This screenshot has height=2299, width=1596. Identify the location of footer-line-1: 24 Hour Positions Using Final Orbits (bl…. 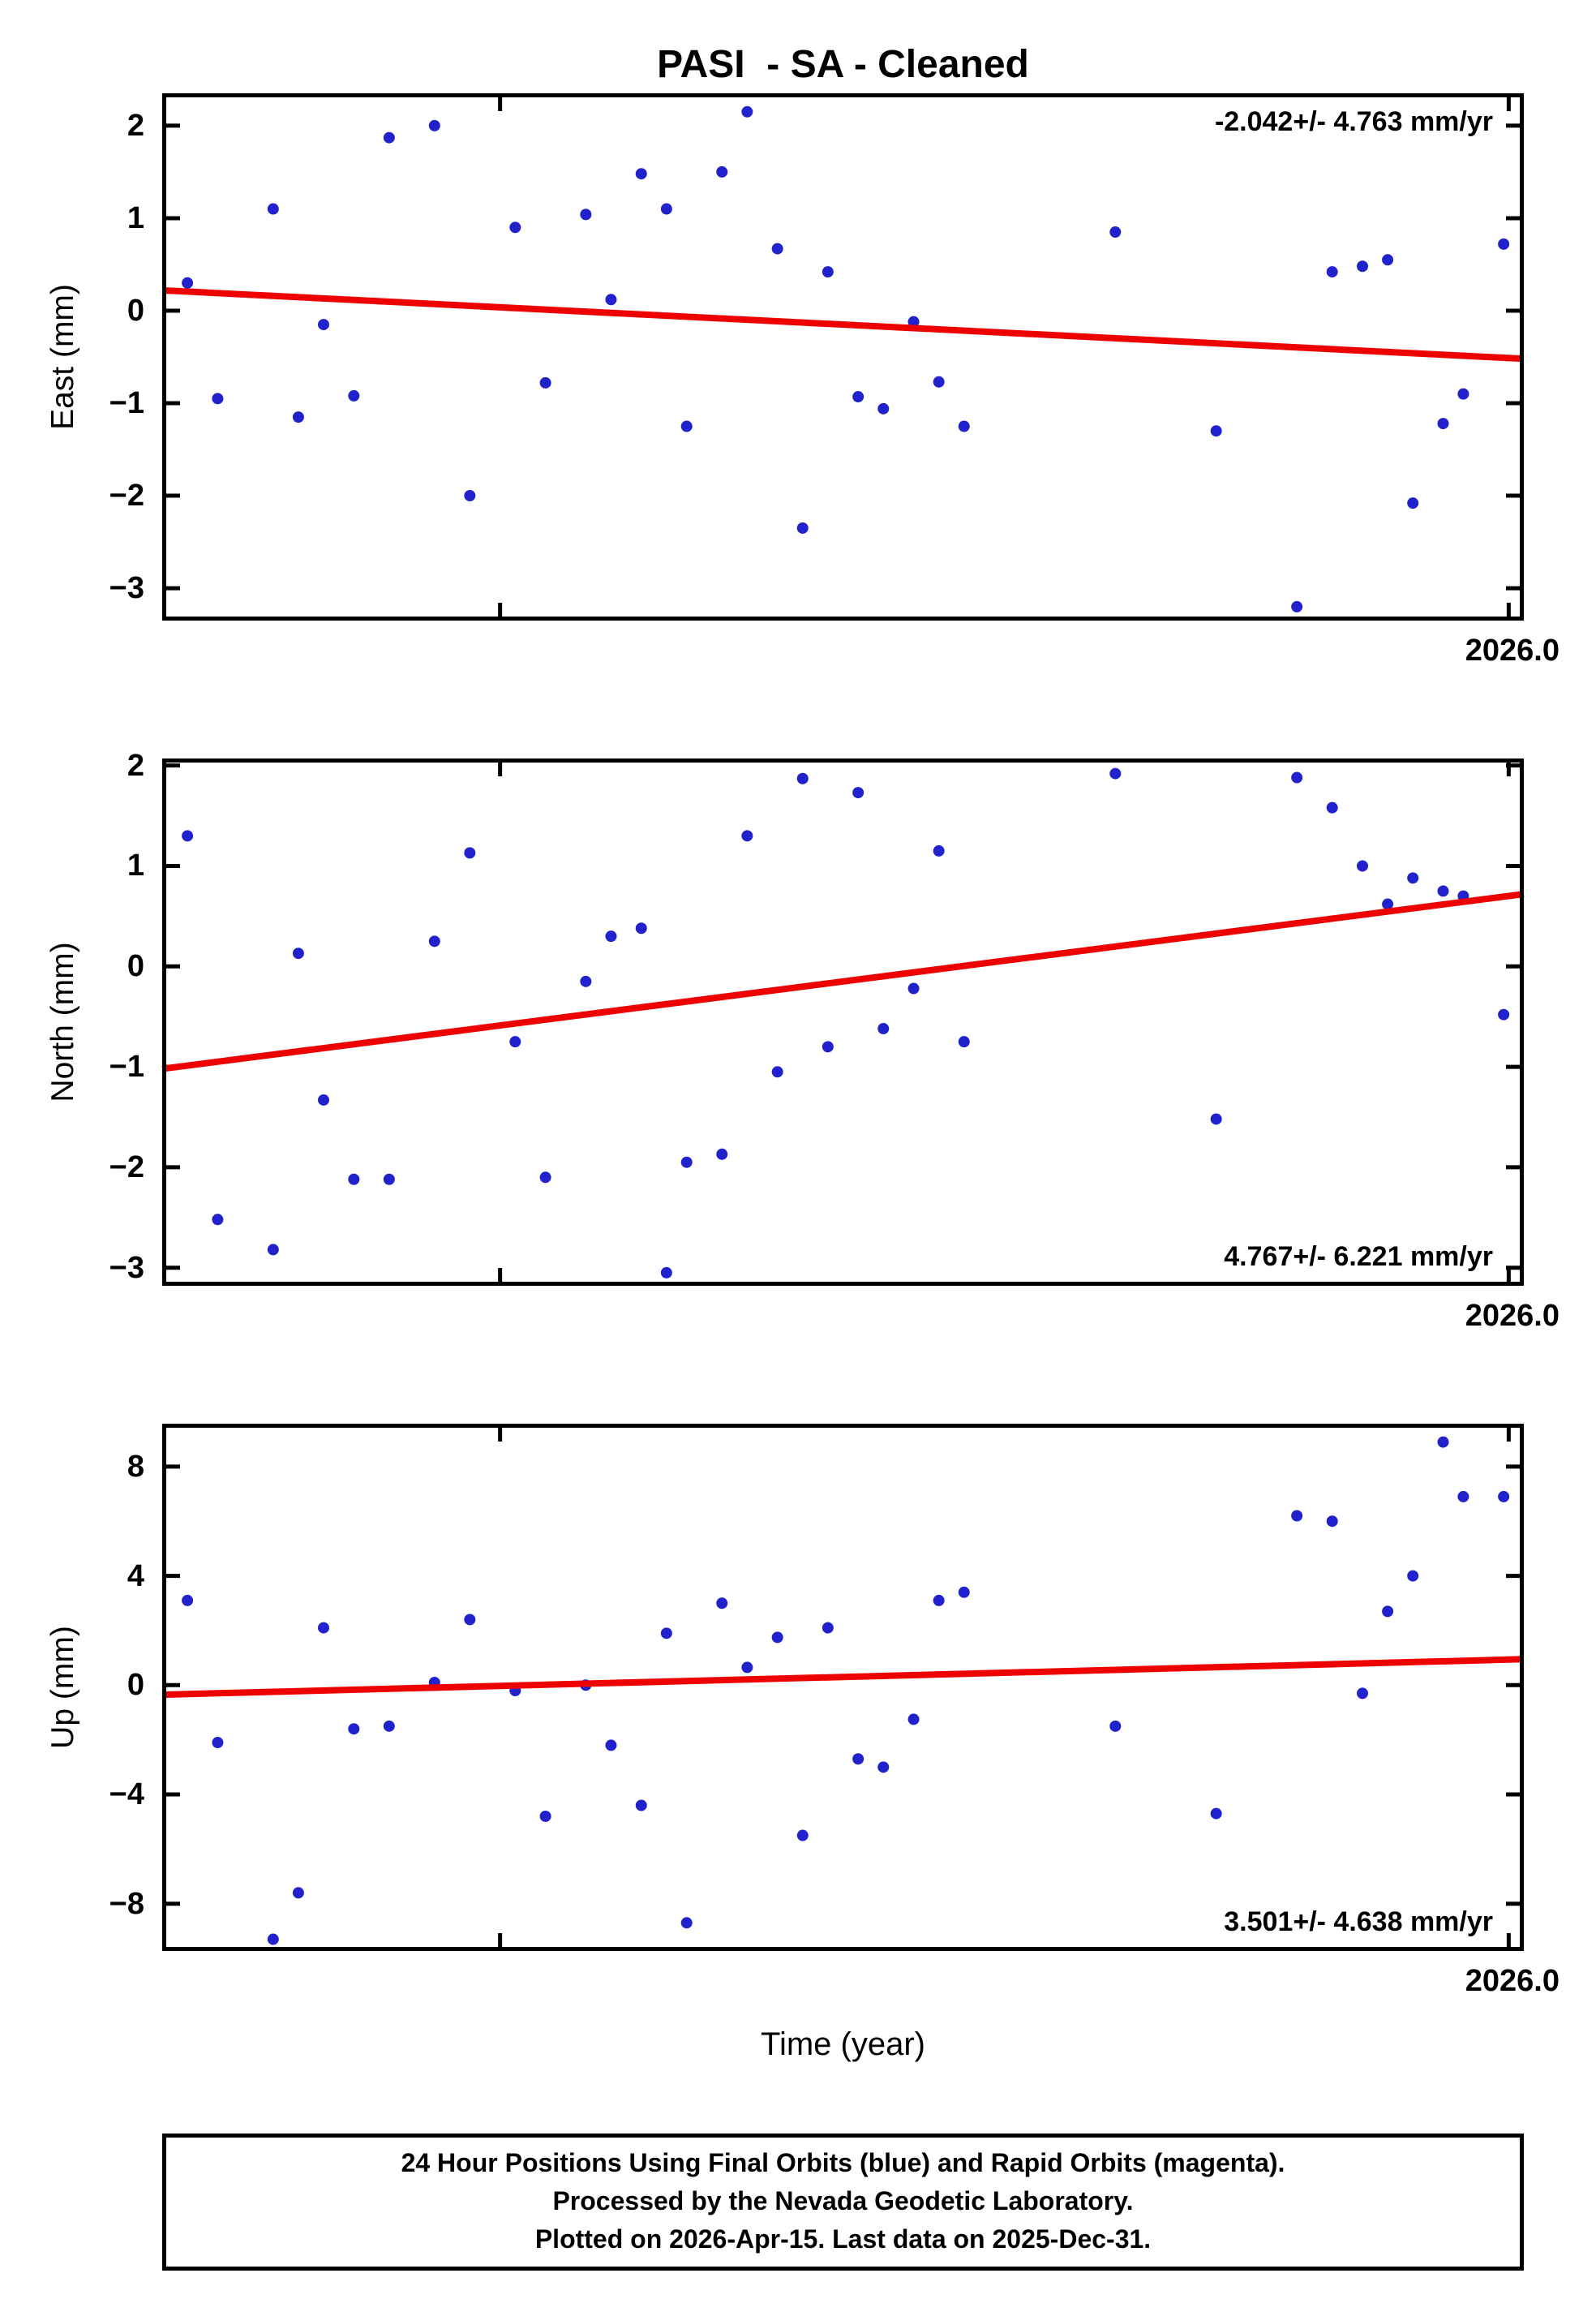
(843, 2162).